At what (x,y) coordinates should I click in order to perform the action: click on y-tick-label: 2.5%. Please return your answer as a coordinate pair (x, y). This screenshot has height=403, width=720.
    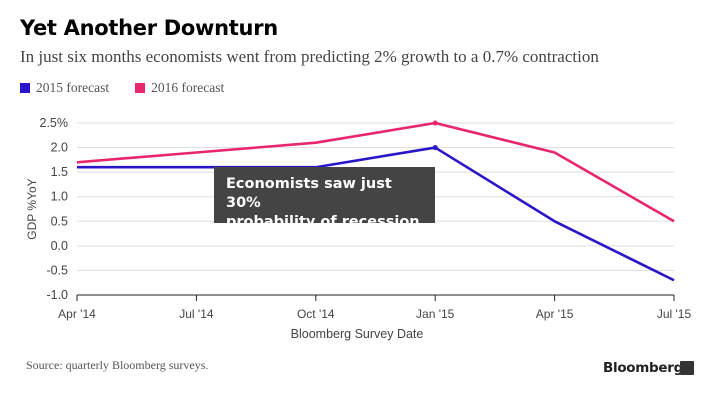
    Looking at the image, I should click on (54, 123).